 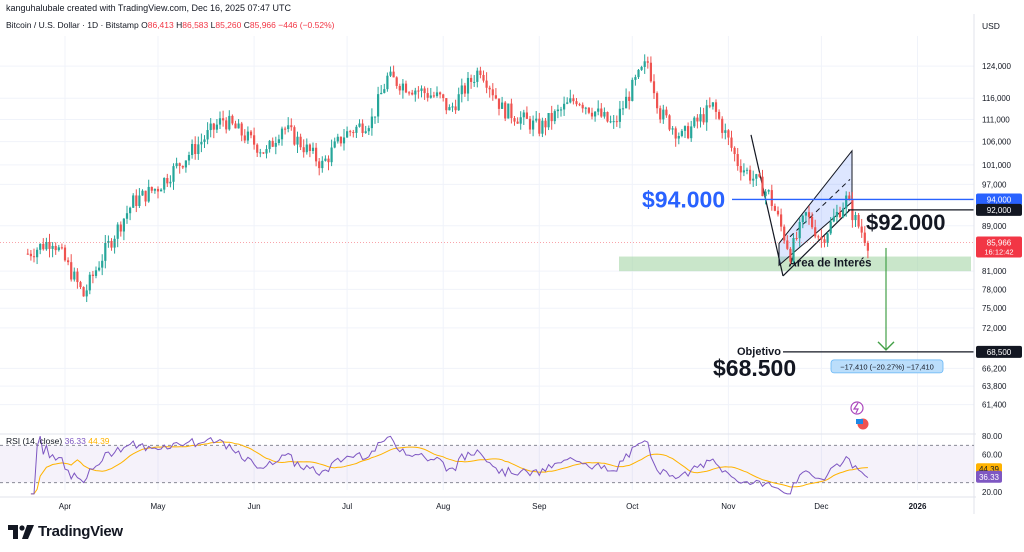 I want to click on tag-68500-text: 68,500, so click(x=999, y=352).